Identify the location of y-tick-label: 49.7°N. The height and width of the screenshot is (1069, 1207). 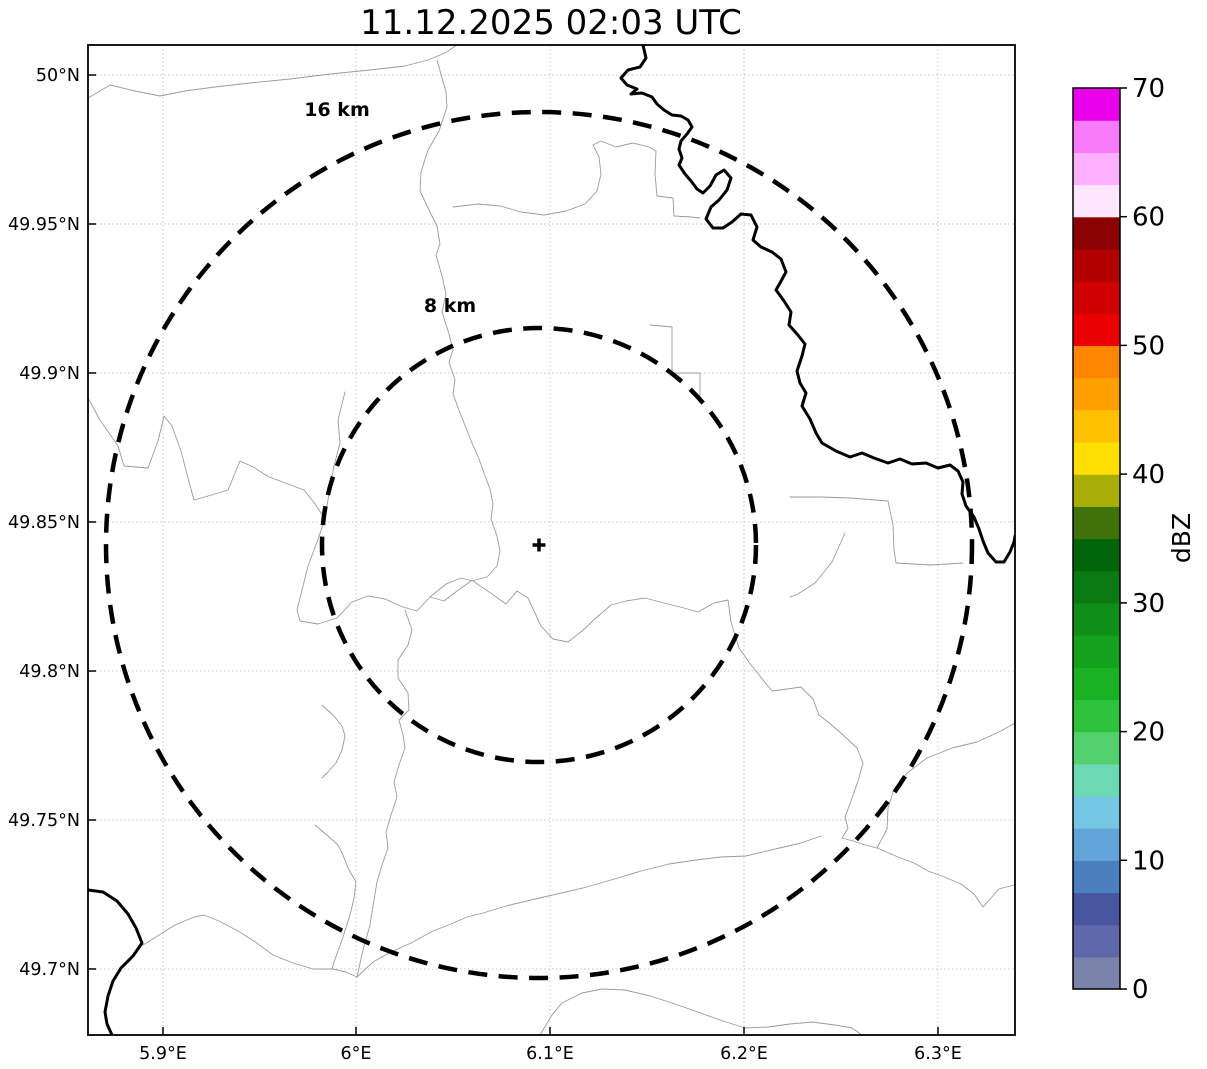
(49, 970).